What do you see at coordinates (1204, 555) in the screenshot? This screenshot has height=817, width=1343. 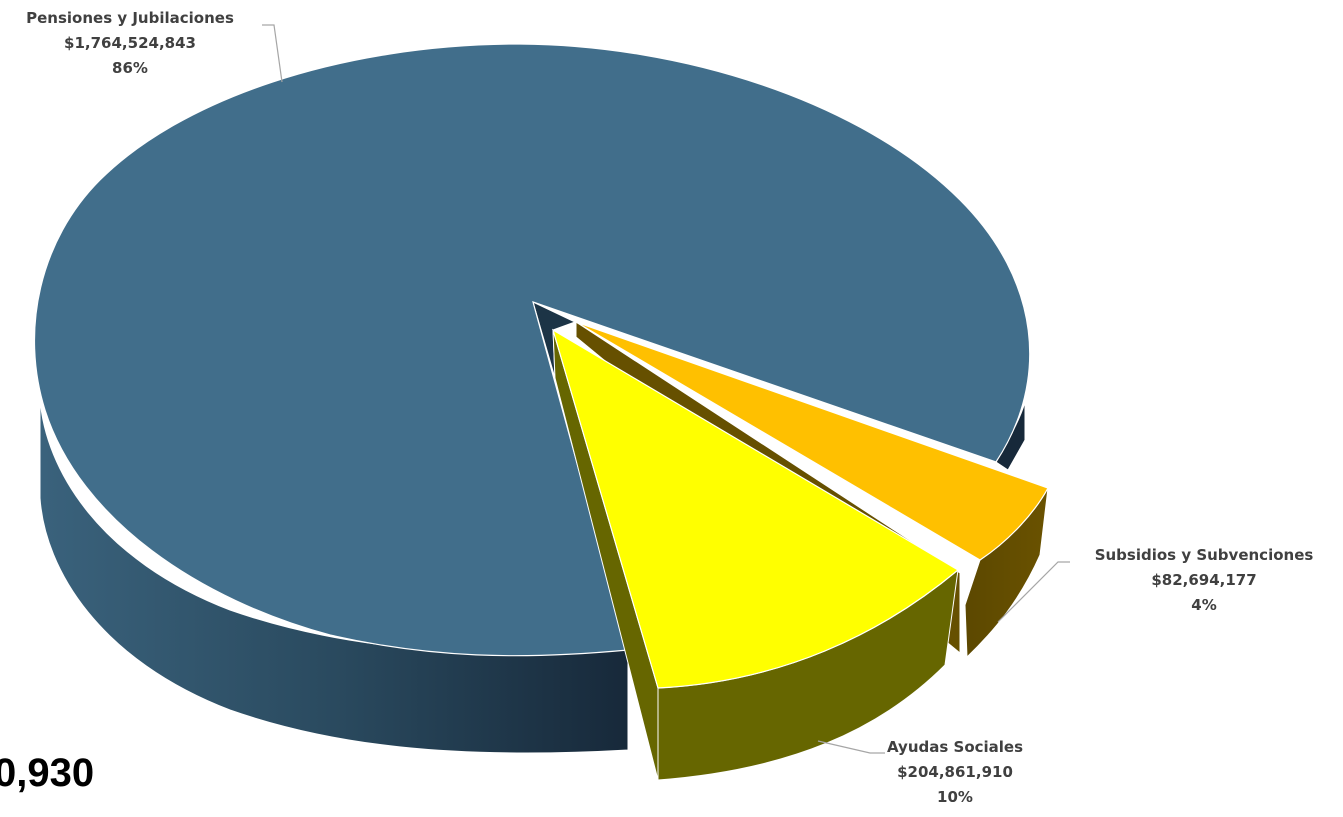 I see `label-name: Subsidios y Subvenciones` at bounding box center [1204, 555].